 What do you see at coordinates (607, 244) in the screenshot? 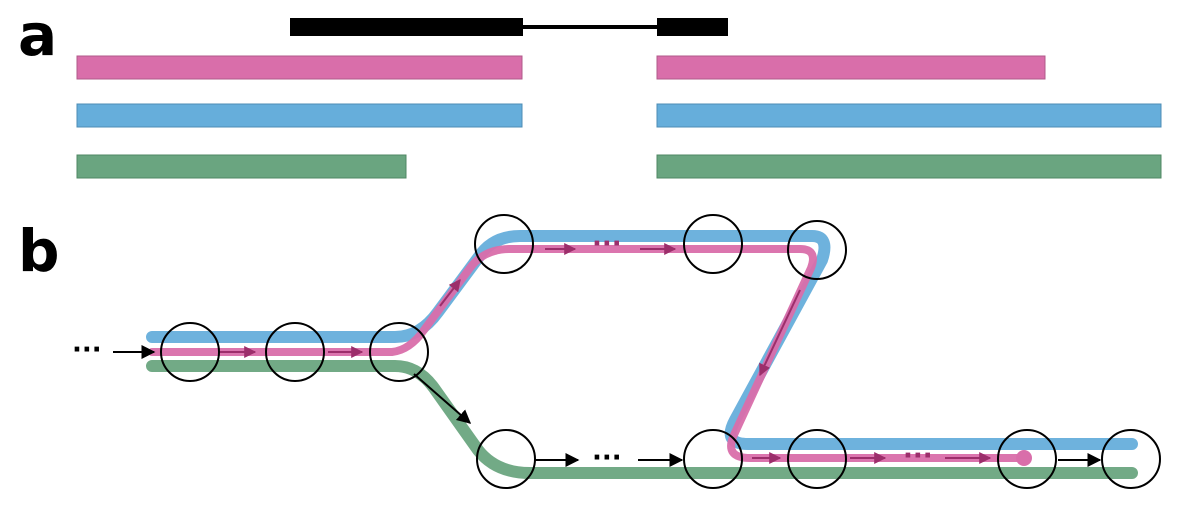
I see `ellipsis-top: ···` at bounding box center [607, 244].